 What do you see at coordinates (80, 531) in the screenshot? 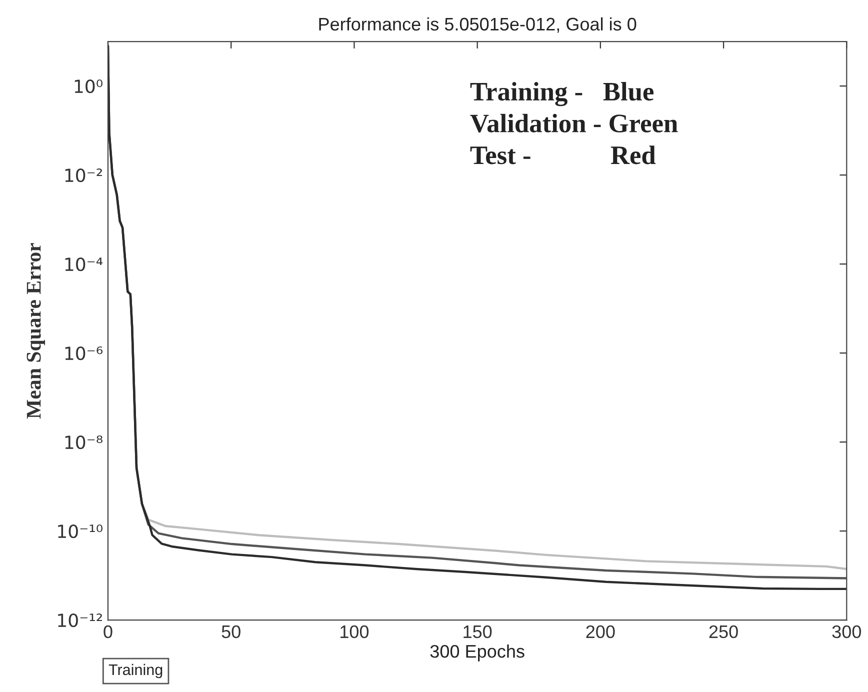
I see `y-tick-label: 10⁻¹⁰` at bounding box center [80, 531].